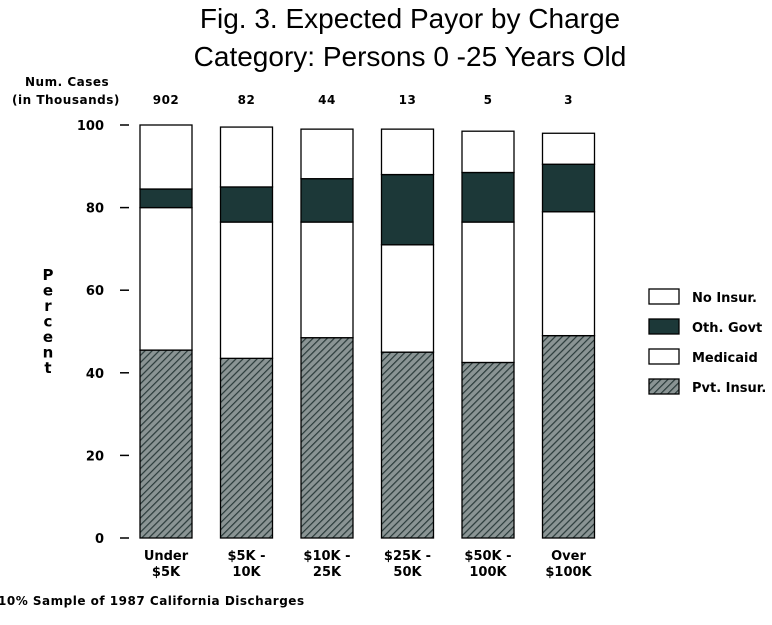  What do you see at coordinates (48, 306) in the screenshot?
I see `y-axis-label-letter: r` at bounding box center [48, 306].